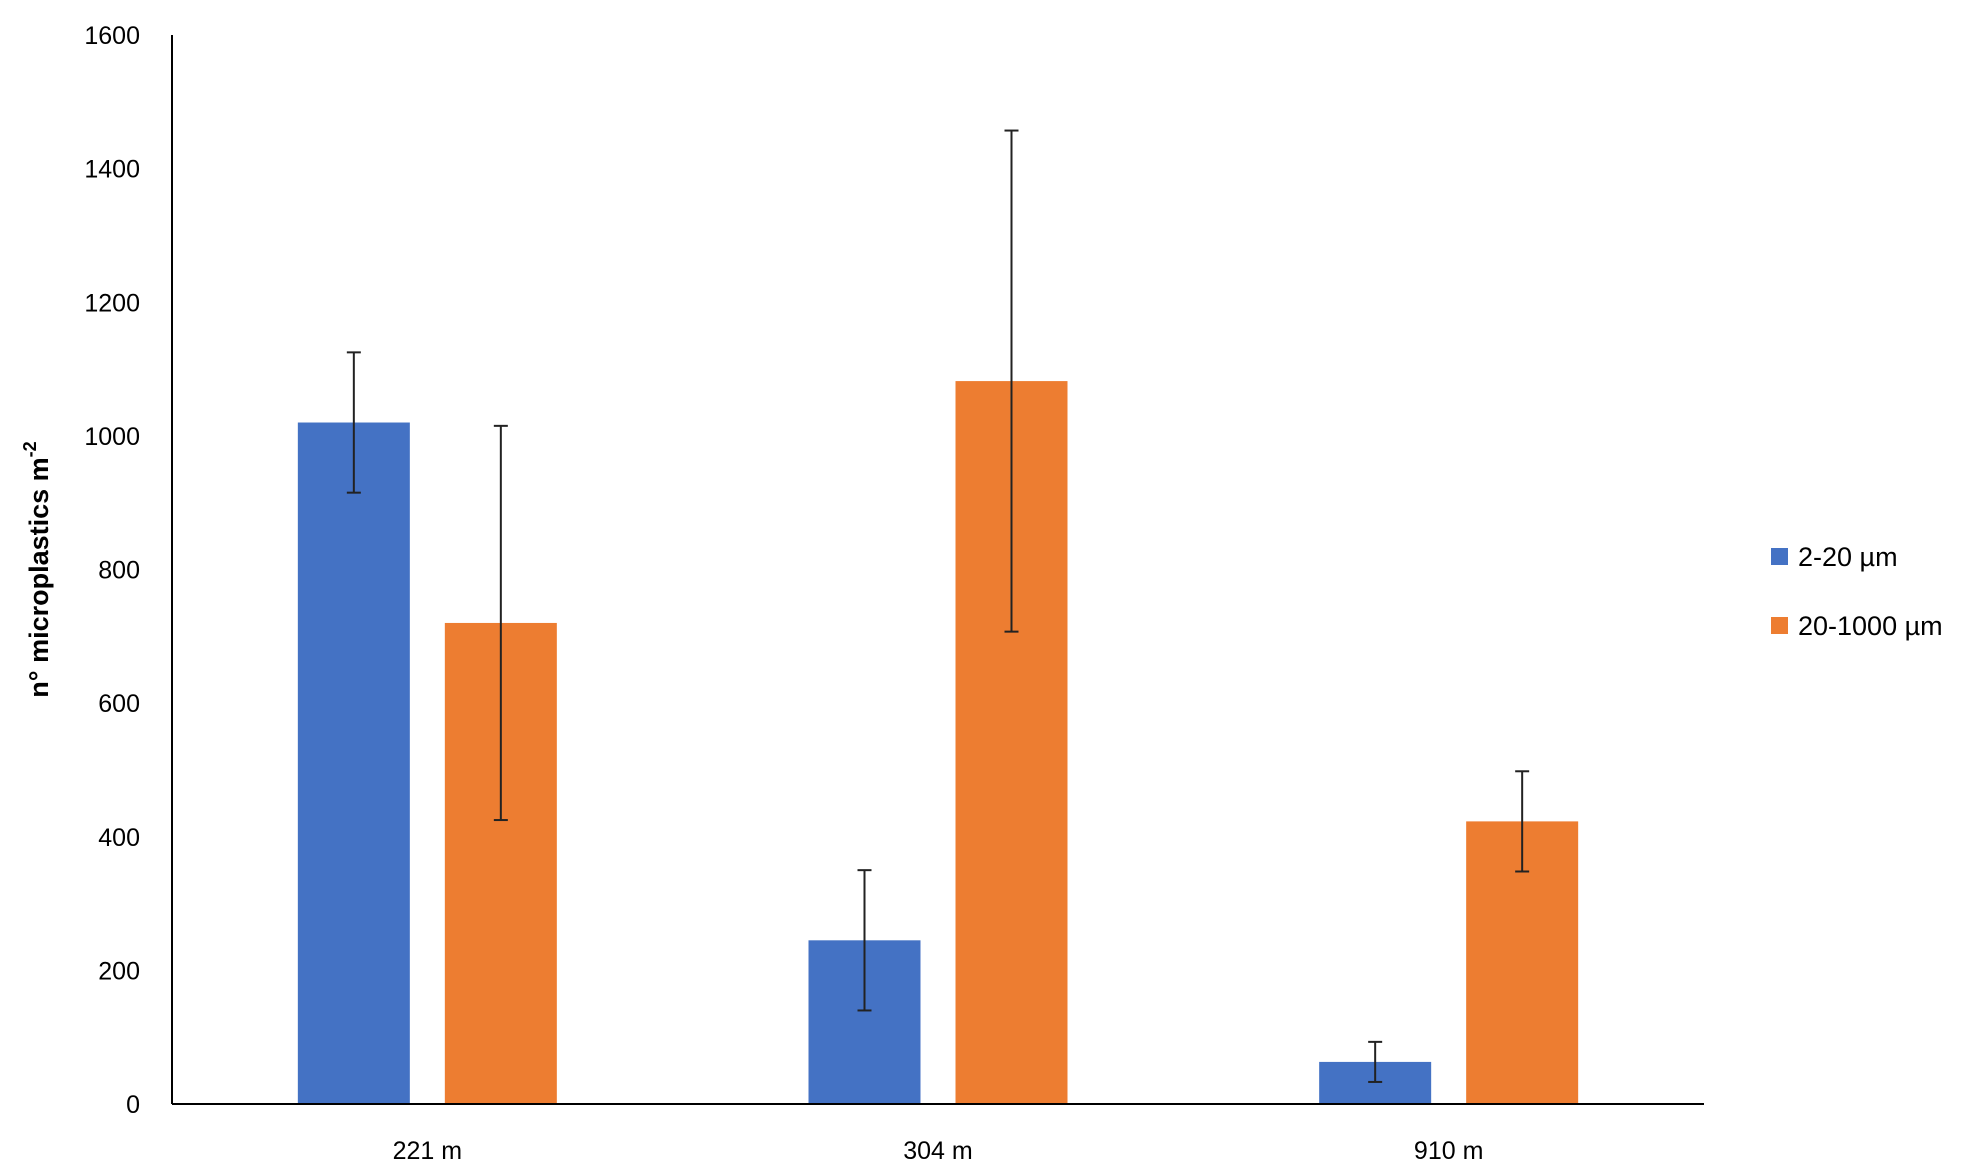 This screenshot has height=1174, width=1969. What do you see at coordinates (427, 1151) in the screenshot?
I see `x-tick-label: 221 m` at bounding box center [427, 1151].